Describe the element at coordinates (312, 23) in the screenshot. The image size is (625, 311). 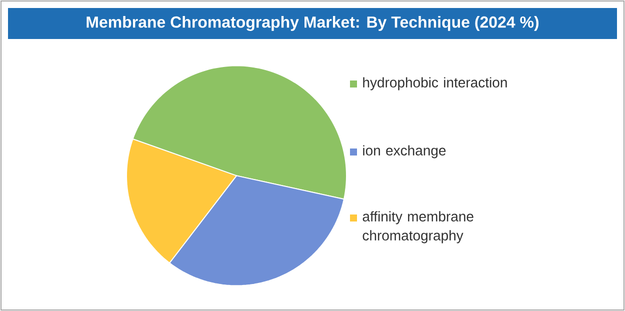
I see `chart-title: Membrane Chromatography Market: By Technique (2024 %)` at that location.